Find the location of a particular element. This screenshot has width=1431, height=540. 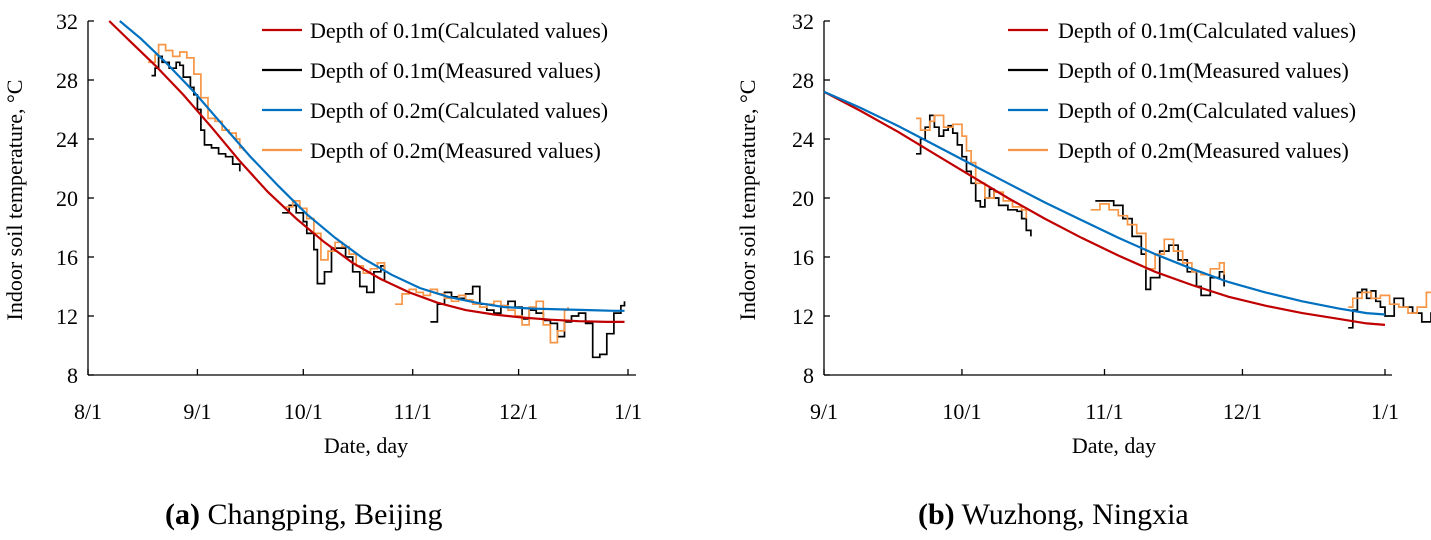

series-meas-01-b-seg0 is located at coordinates (974, 175).